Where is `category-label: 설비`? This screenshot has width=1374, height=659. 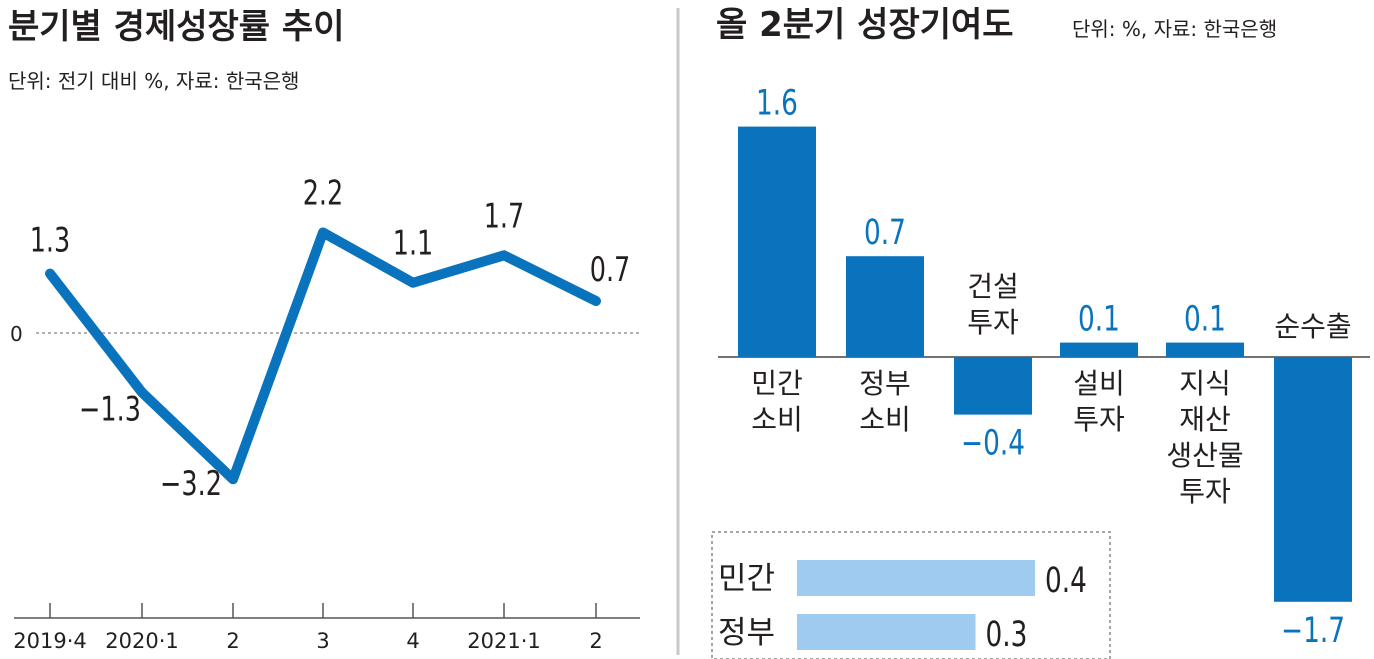
category-label: 설비 is located at coordinates (1099, 383).